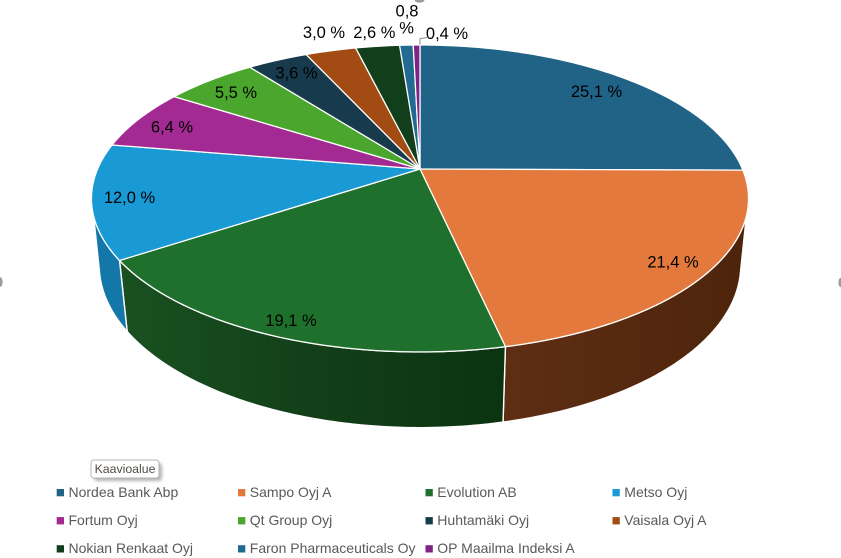 The height and width of the screenshot is (558, 841). Describe the element at coordinates (324, 33) in the screenshot. I see `svg-text: 3,0 %` at that location.